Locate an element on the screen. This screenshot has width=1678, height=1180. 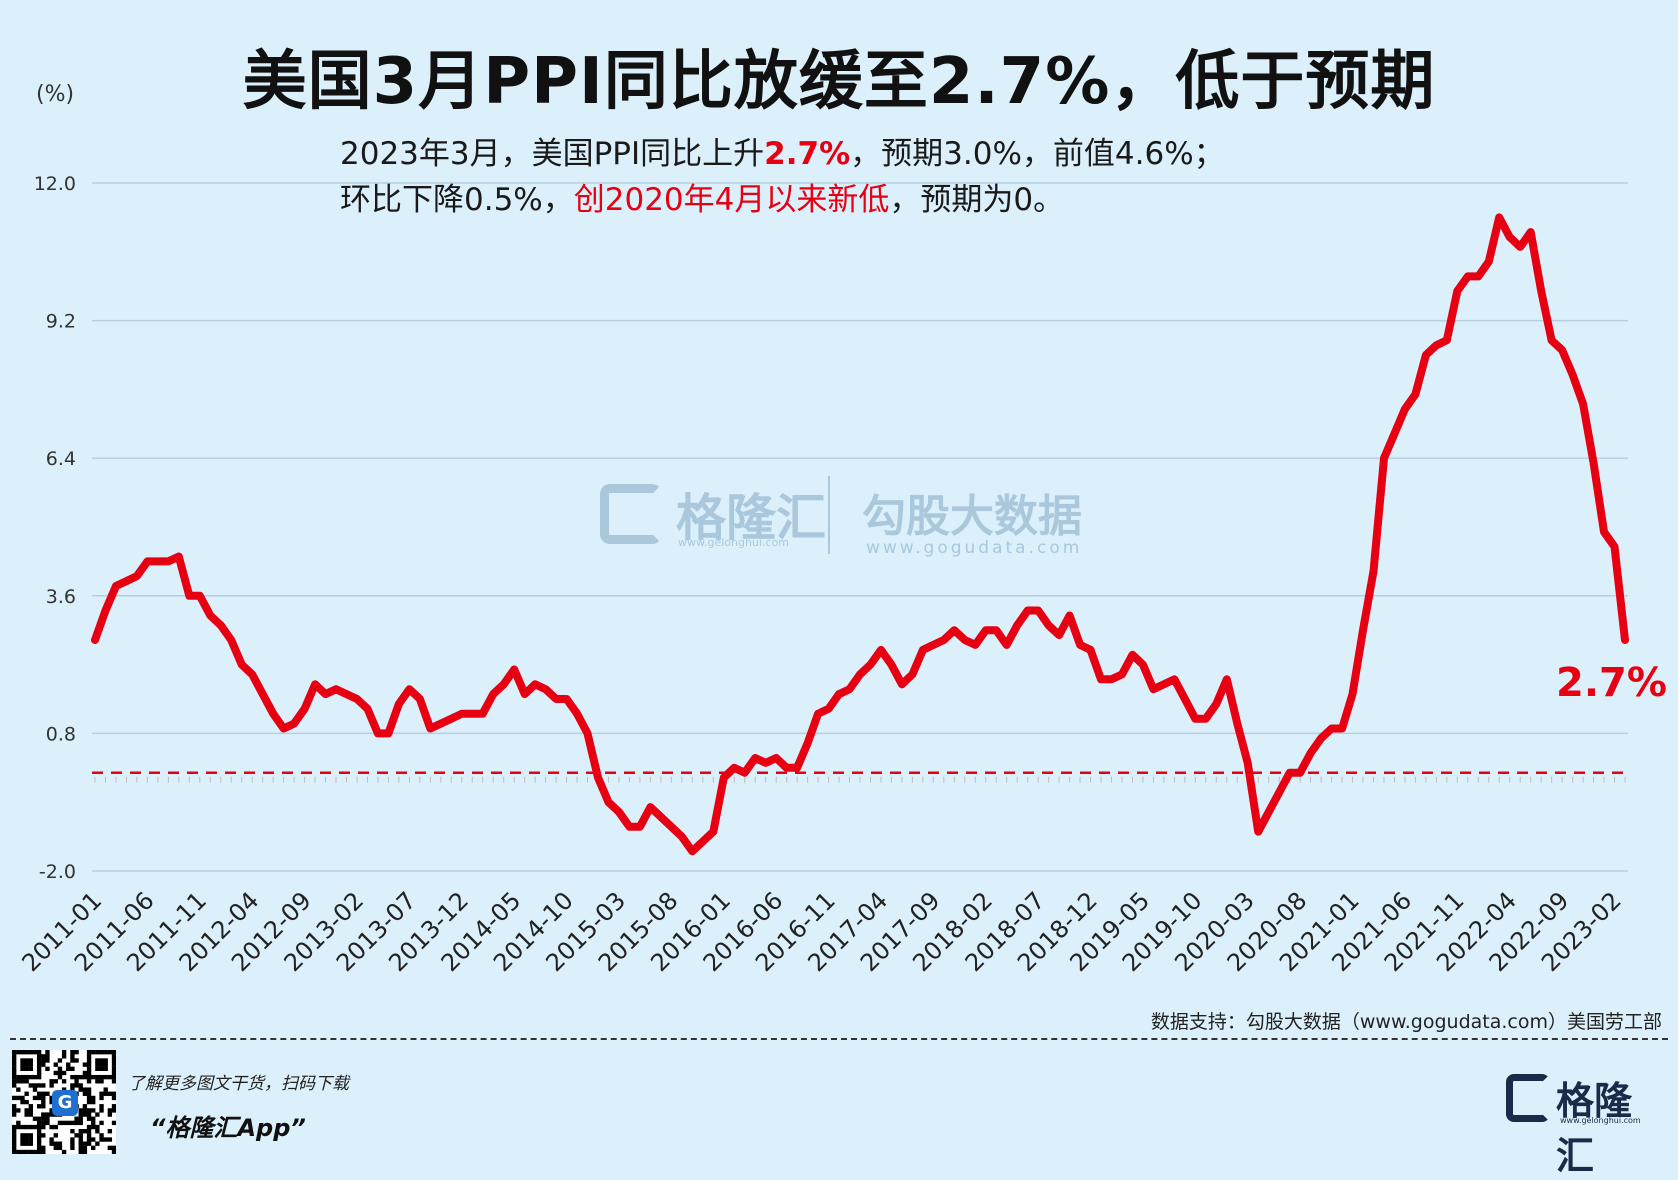
y-tick-label: 0.8 is located at coordinates (61, 734).